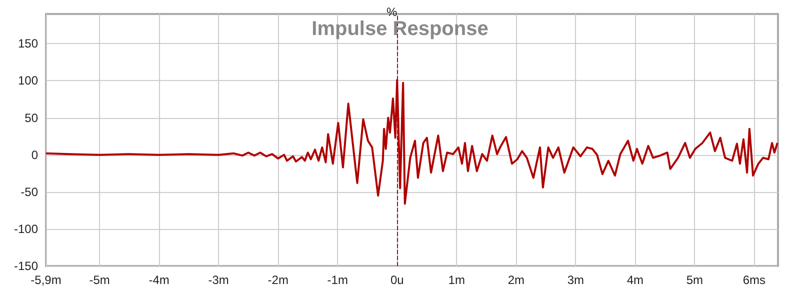  Describe the element at coordinates (218, 280) in the screenshot. I see `x-tick-label: -3m` at that location.